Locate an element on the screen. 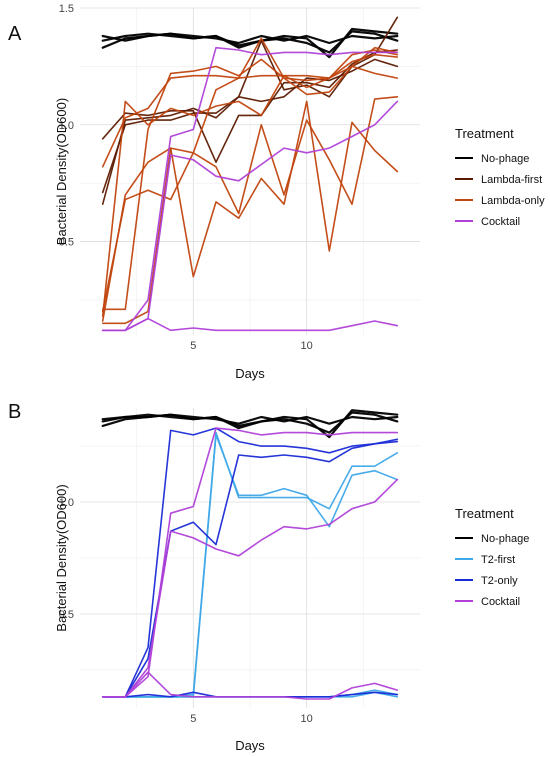 Image resolution: width=550 pixels, height=757 pixels. panel-letter: A is located at coordinates (15, 34).